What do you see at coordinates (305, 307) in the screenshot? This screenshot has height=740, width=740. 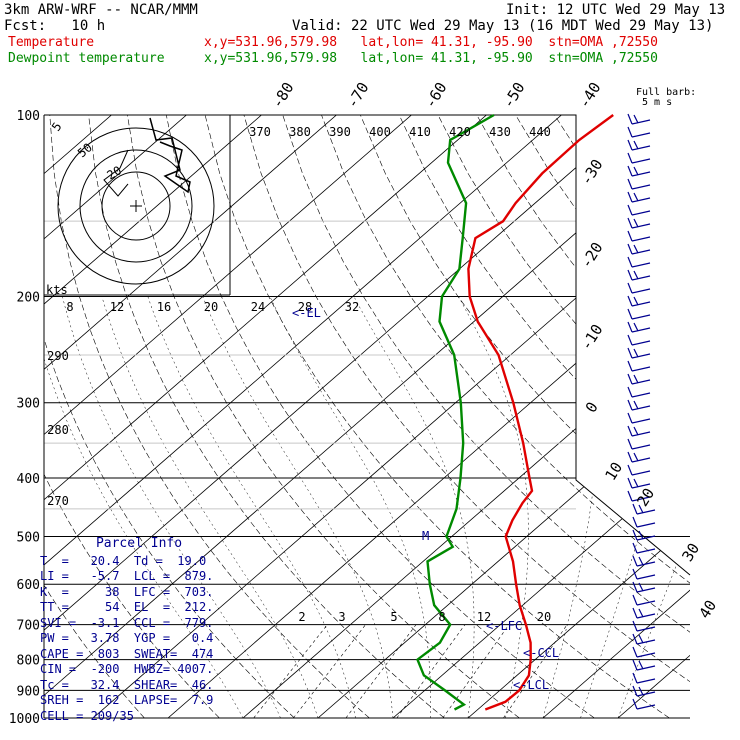 I see `hodograph-speed-tick: 28` at bounding box center [305, 307].